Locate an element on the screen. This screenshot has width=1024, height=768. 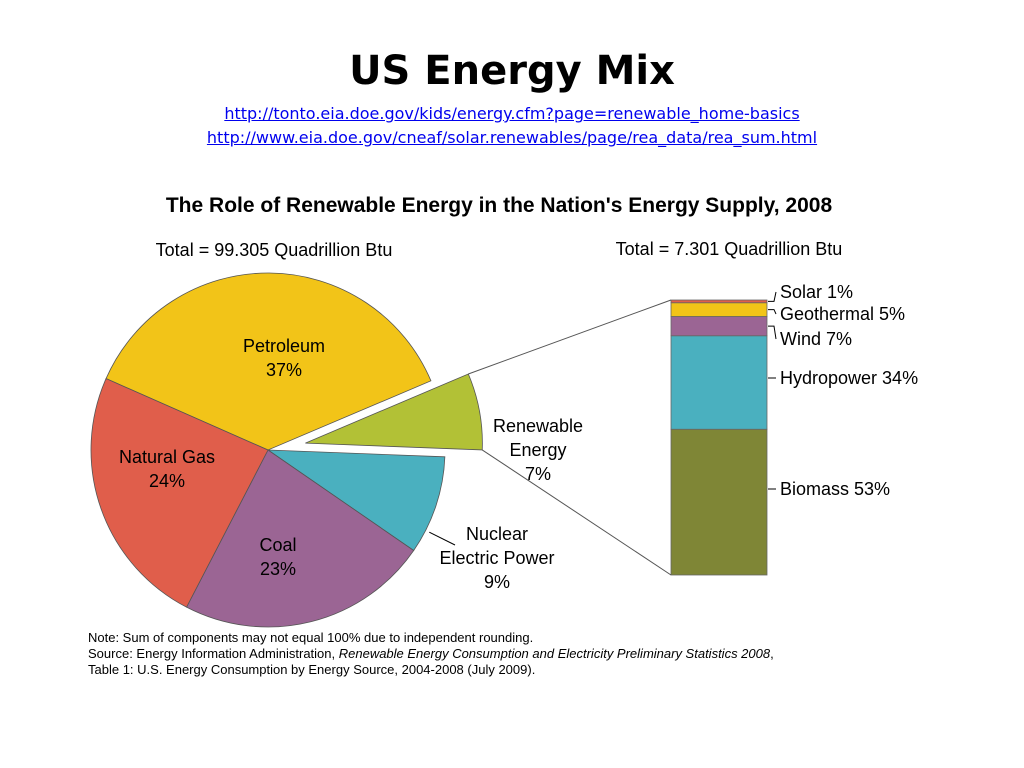
stack-segment-hydropower is located at coordinates (719, 382).